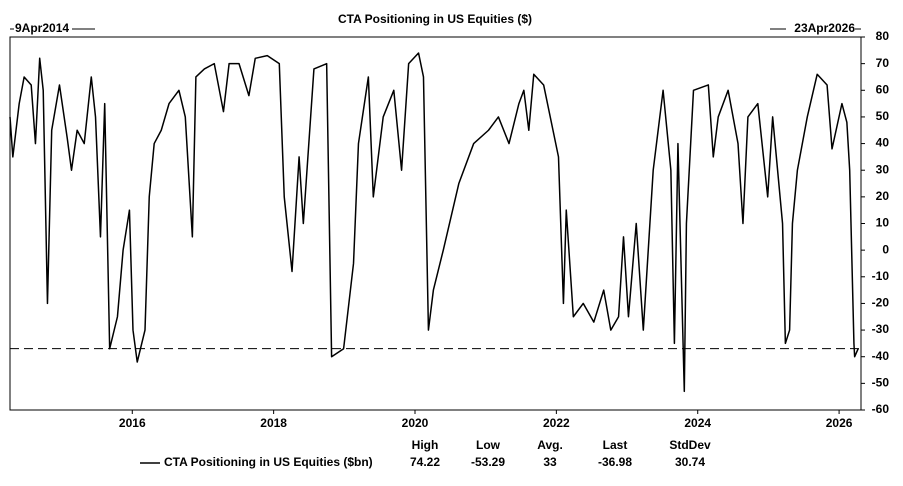 This screenshot has width=903, height=486. I want to click on x-tick-label: 2026, so click(839, 423).